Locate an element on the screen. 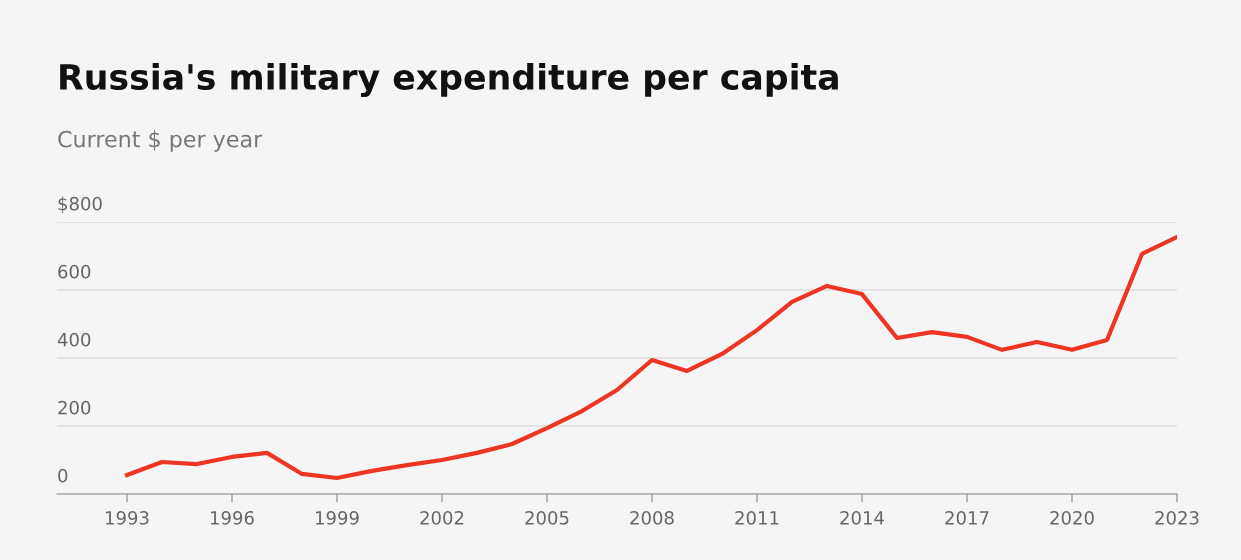 This screenshot has height=560, width=1241. chart-title: Russia's military expenditure per capita is located at coordinates (449, 80).